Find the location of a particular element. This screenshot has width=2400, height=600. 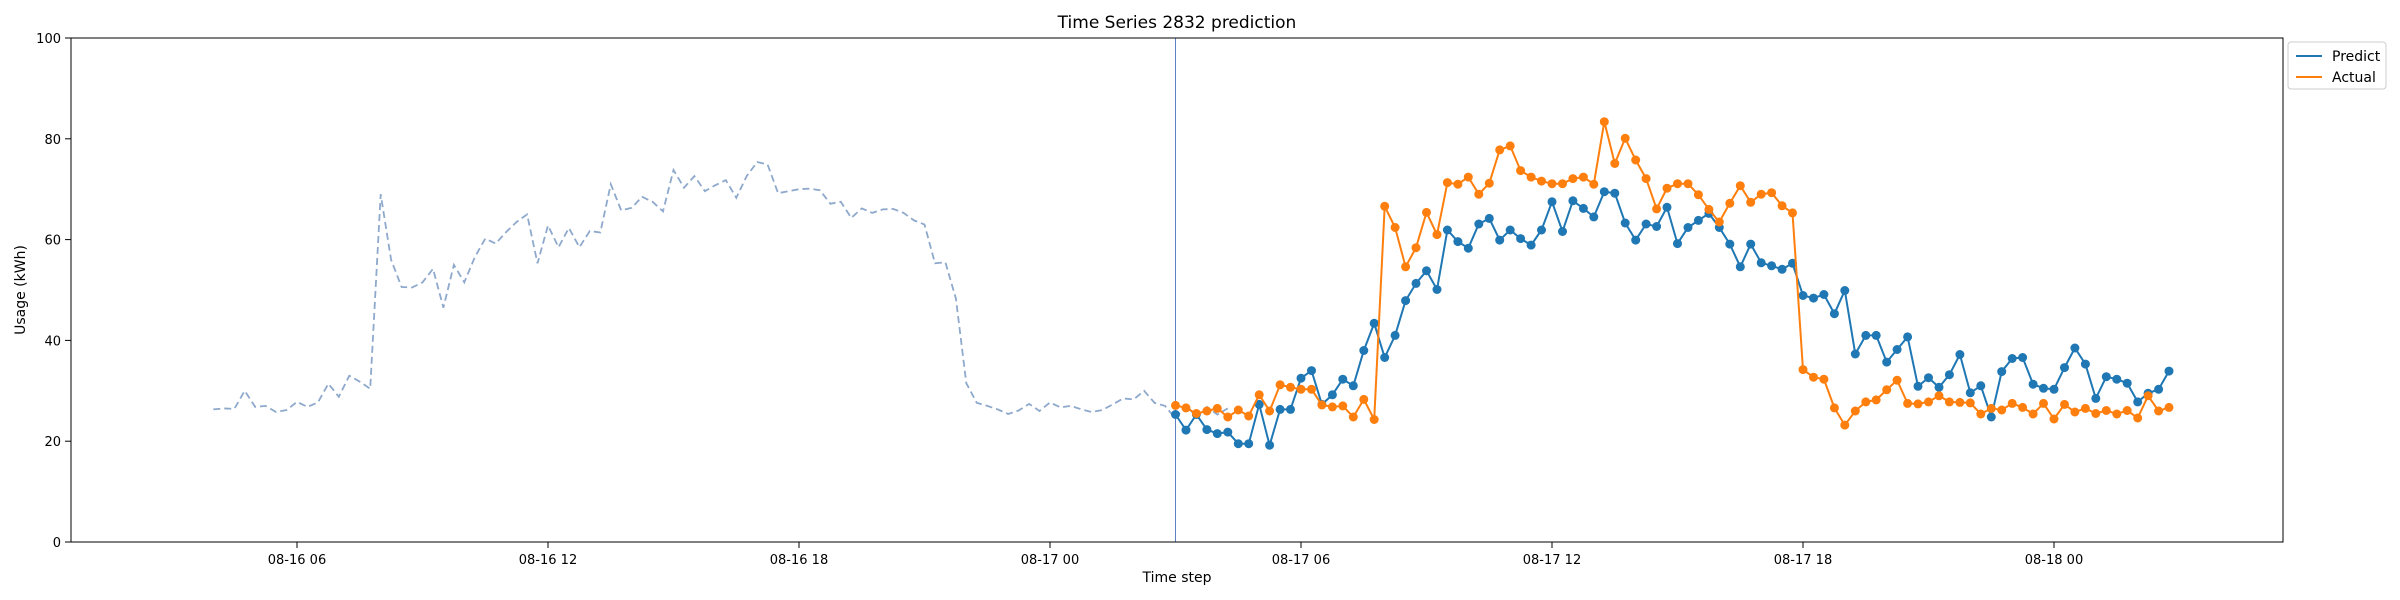

x-tick-label: 08-17 18 is located at coordinates (1803, 560).